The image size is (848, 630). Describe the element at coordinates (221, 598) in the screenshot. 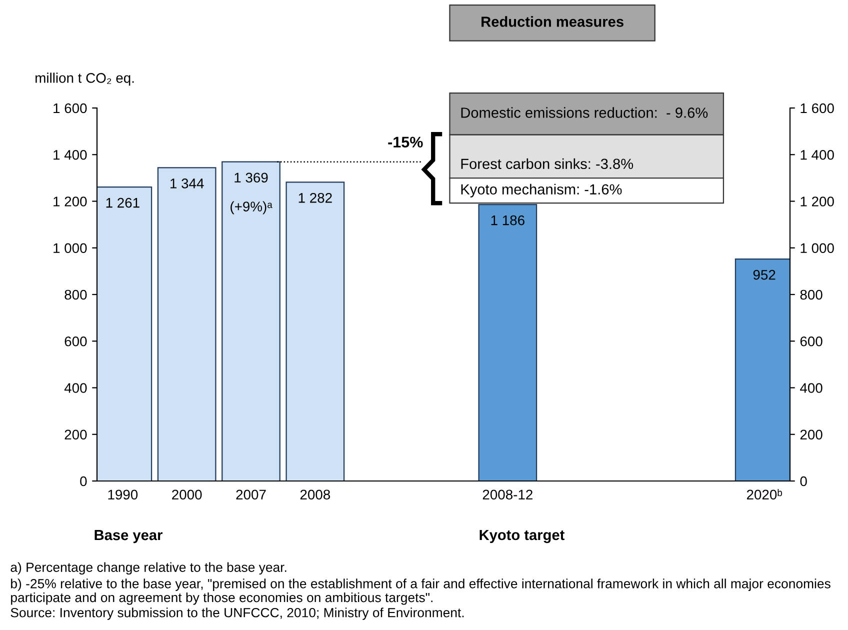

I see `text: participate and on agreement by those economies on ambitious targets".` at that location.